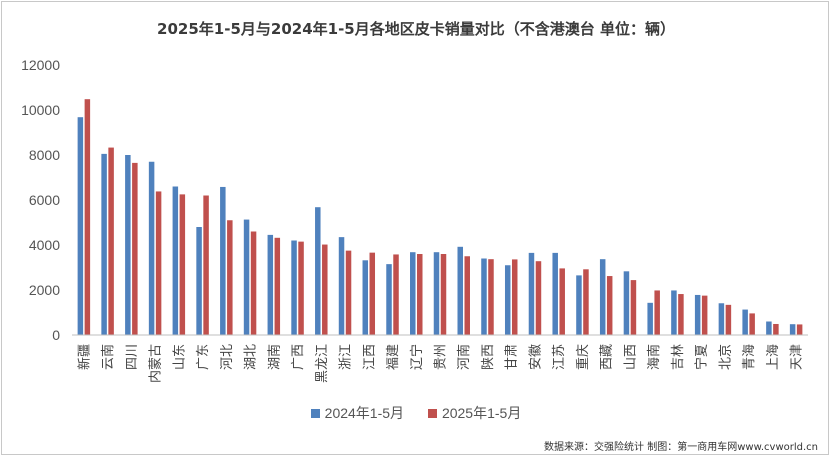  What do you see at coordinates (416, 413) in the screenshot?
I see `legend: 2024年1-5月 2025年1-5月` at bounding box center [416, 413].